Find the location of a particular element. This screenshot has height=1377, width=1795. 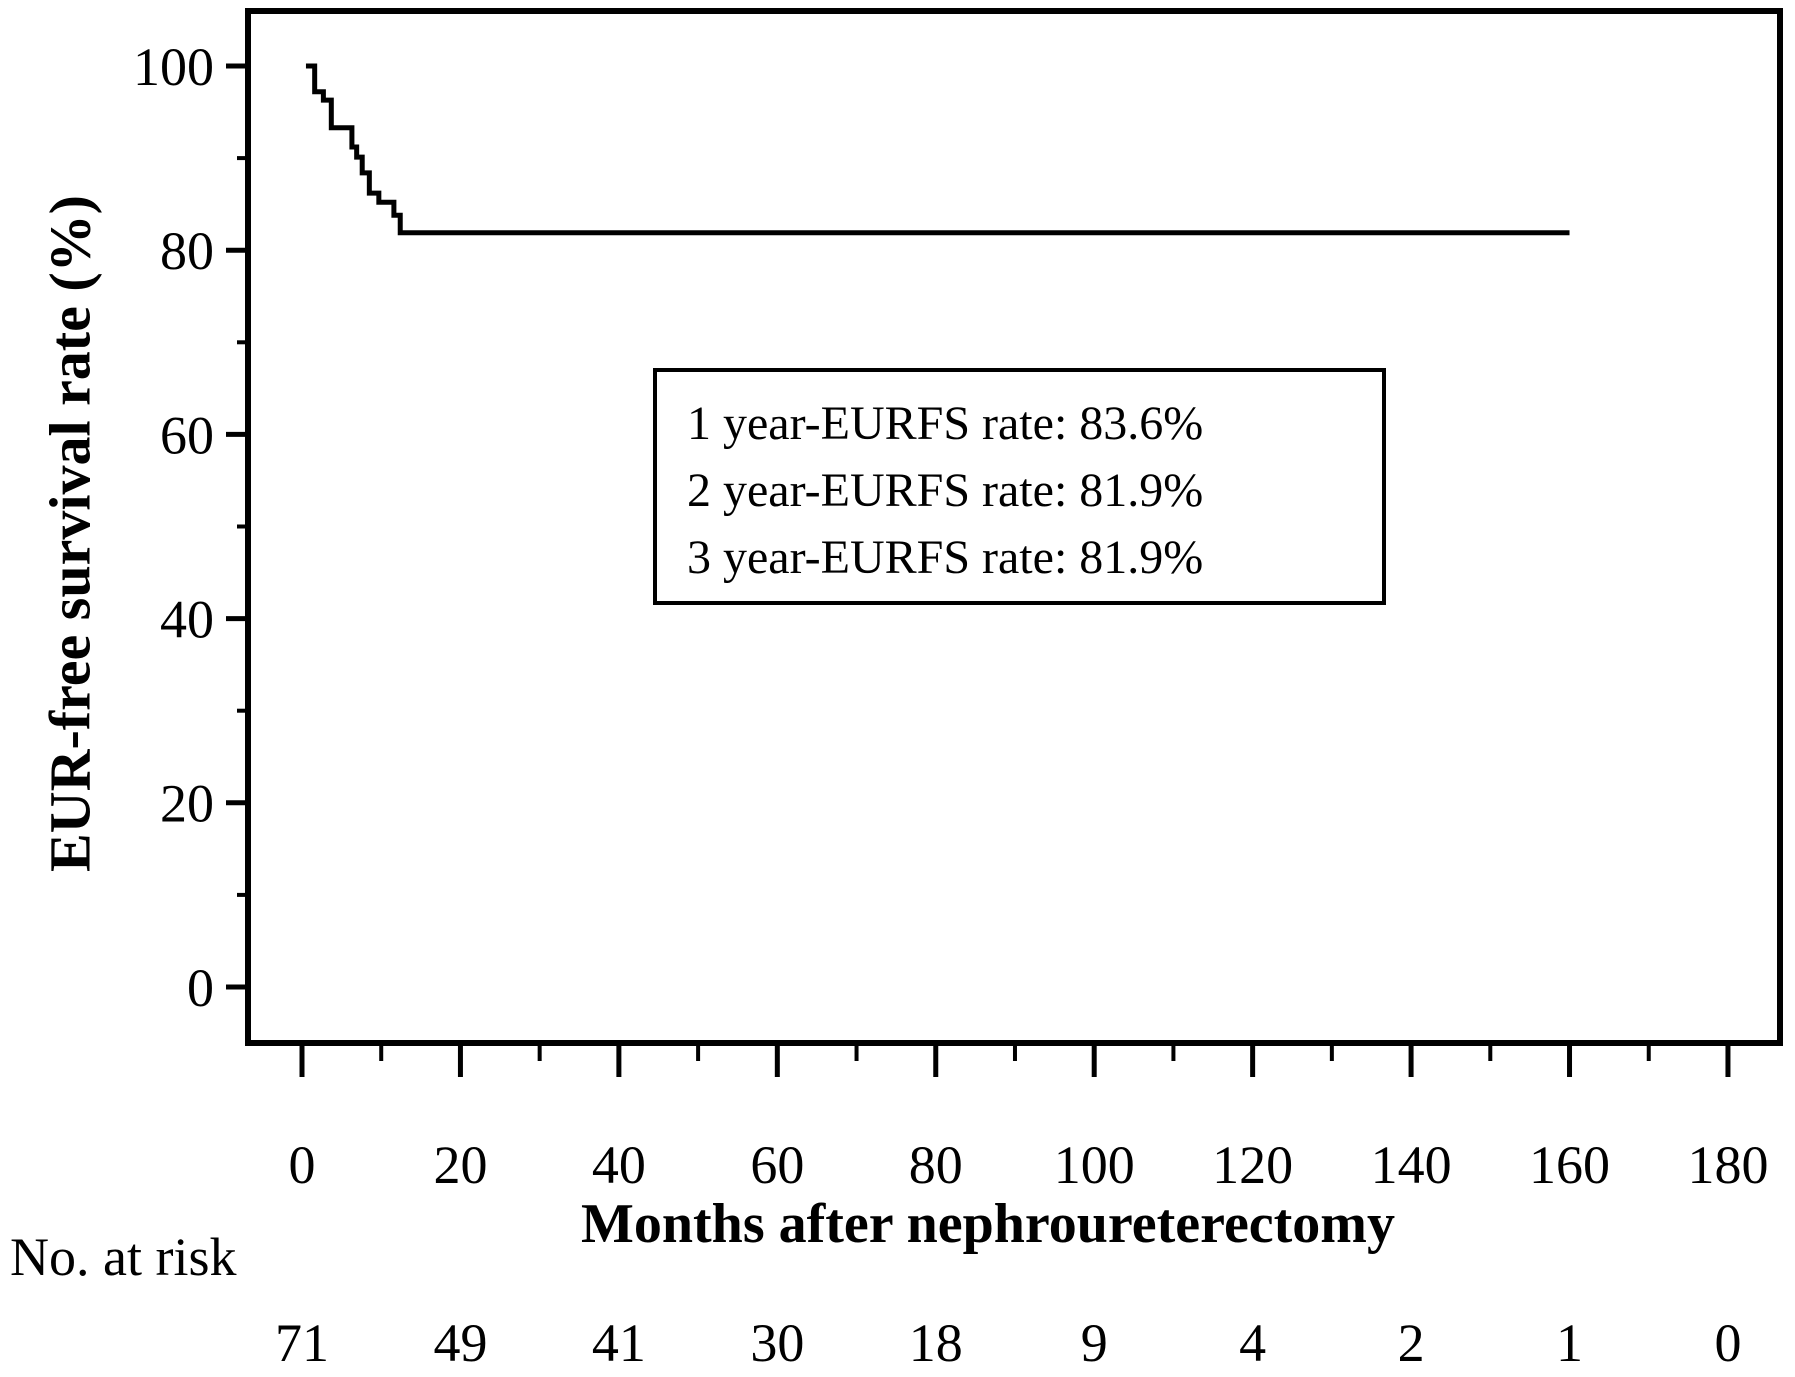

annotation-line-1year: 1 year-EURFS rate: 83.6% is located at coordinates (945, 423).